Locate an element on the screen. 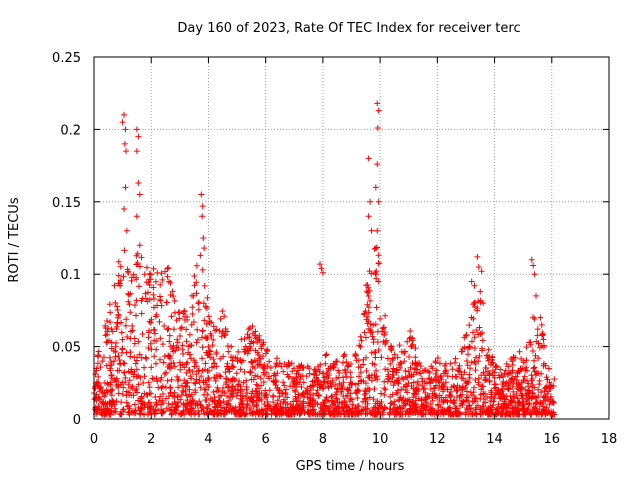 This screenshot has height=480, width=640. x-tick-label: 6 is located at coordinates (266, 439).